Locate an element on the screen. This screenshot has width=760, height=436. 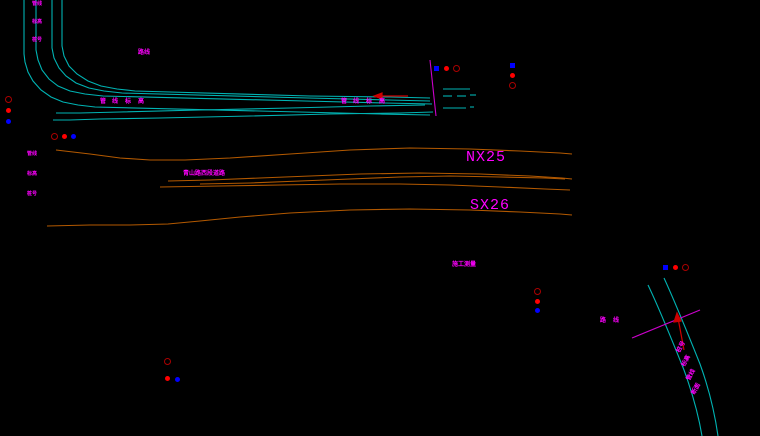
section-line-vertical is located at coordinates (433, 88).